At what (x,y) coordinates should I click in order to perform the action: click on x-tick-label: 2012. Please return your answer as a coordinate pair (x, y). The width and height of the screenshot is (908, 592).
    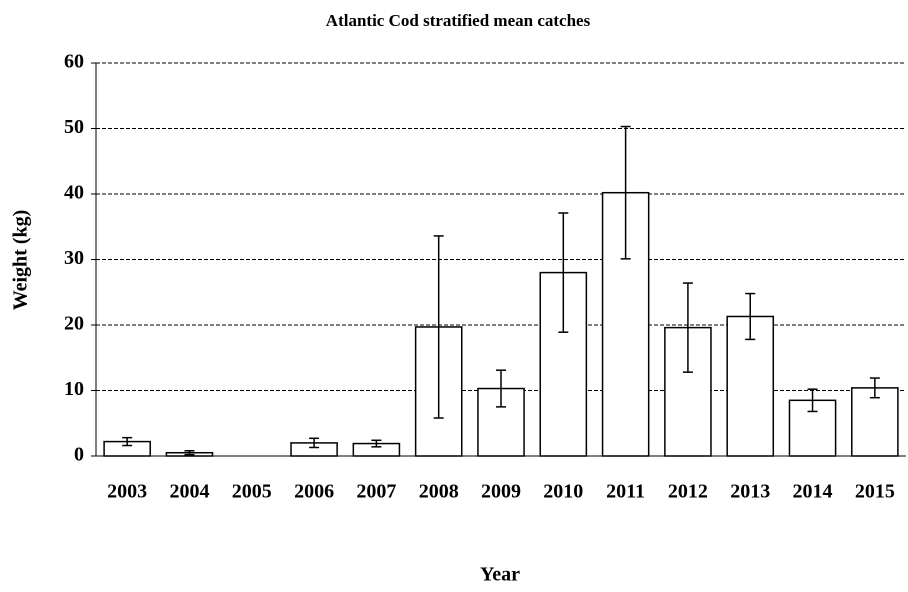
    Looking at the image, I should click on (688, 492).